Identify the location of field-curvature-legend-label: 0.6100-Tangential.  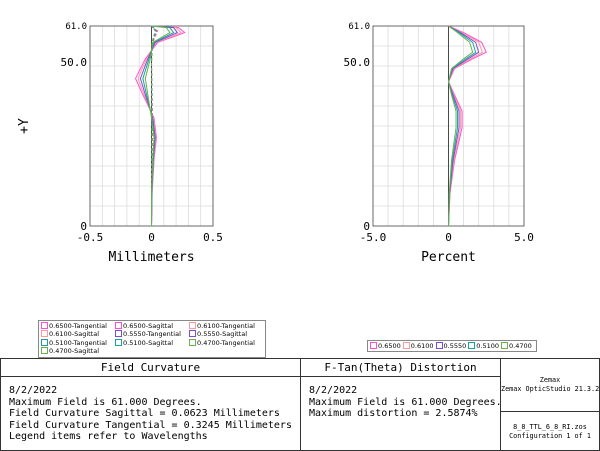
(226, 326).